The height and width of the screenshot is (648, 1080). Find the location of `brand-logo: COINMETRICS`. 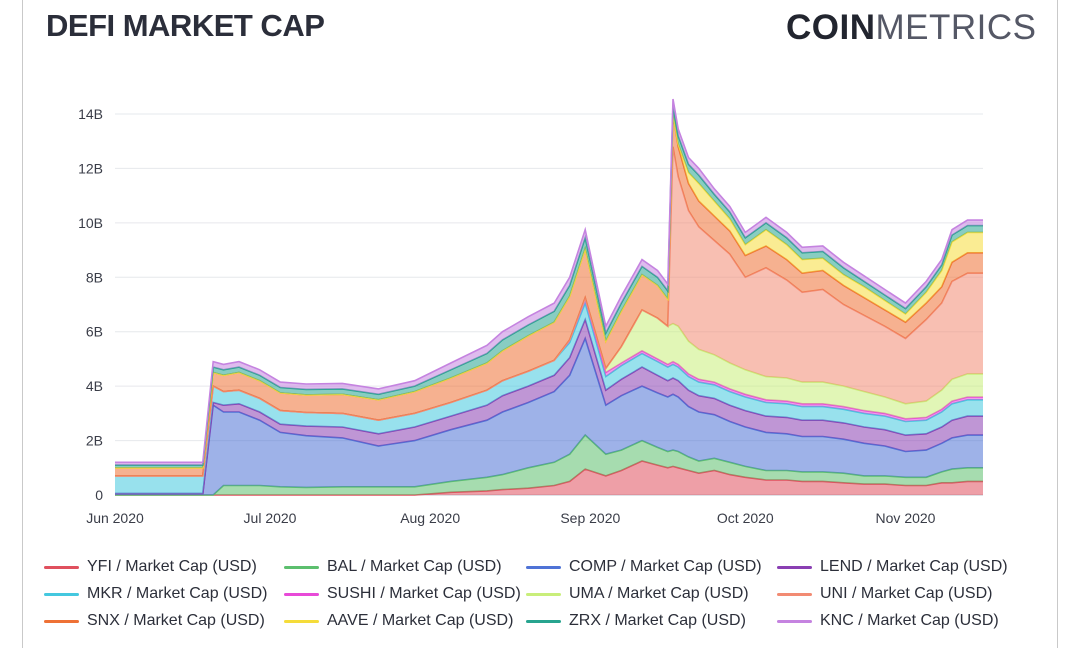

brand-logo: COINMETRICS is located at coordinates (911, 28).